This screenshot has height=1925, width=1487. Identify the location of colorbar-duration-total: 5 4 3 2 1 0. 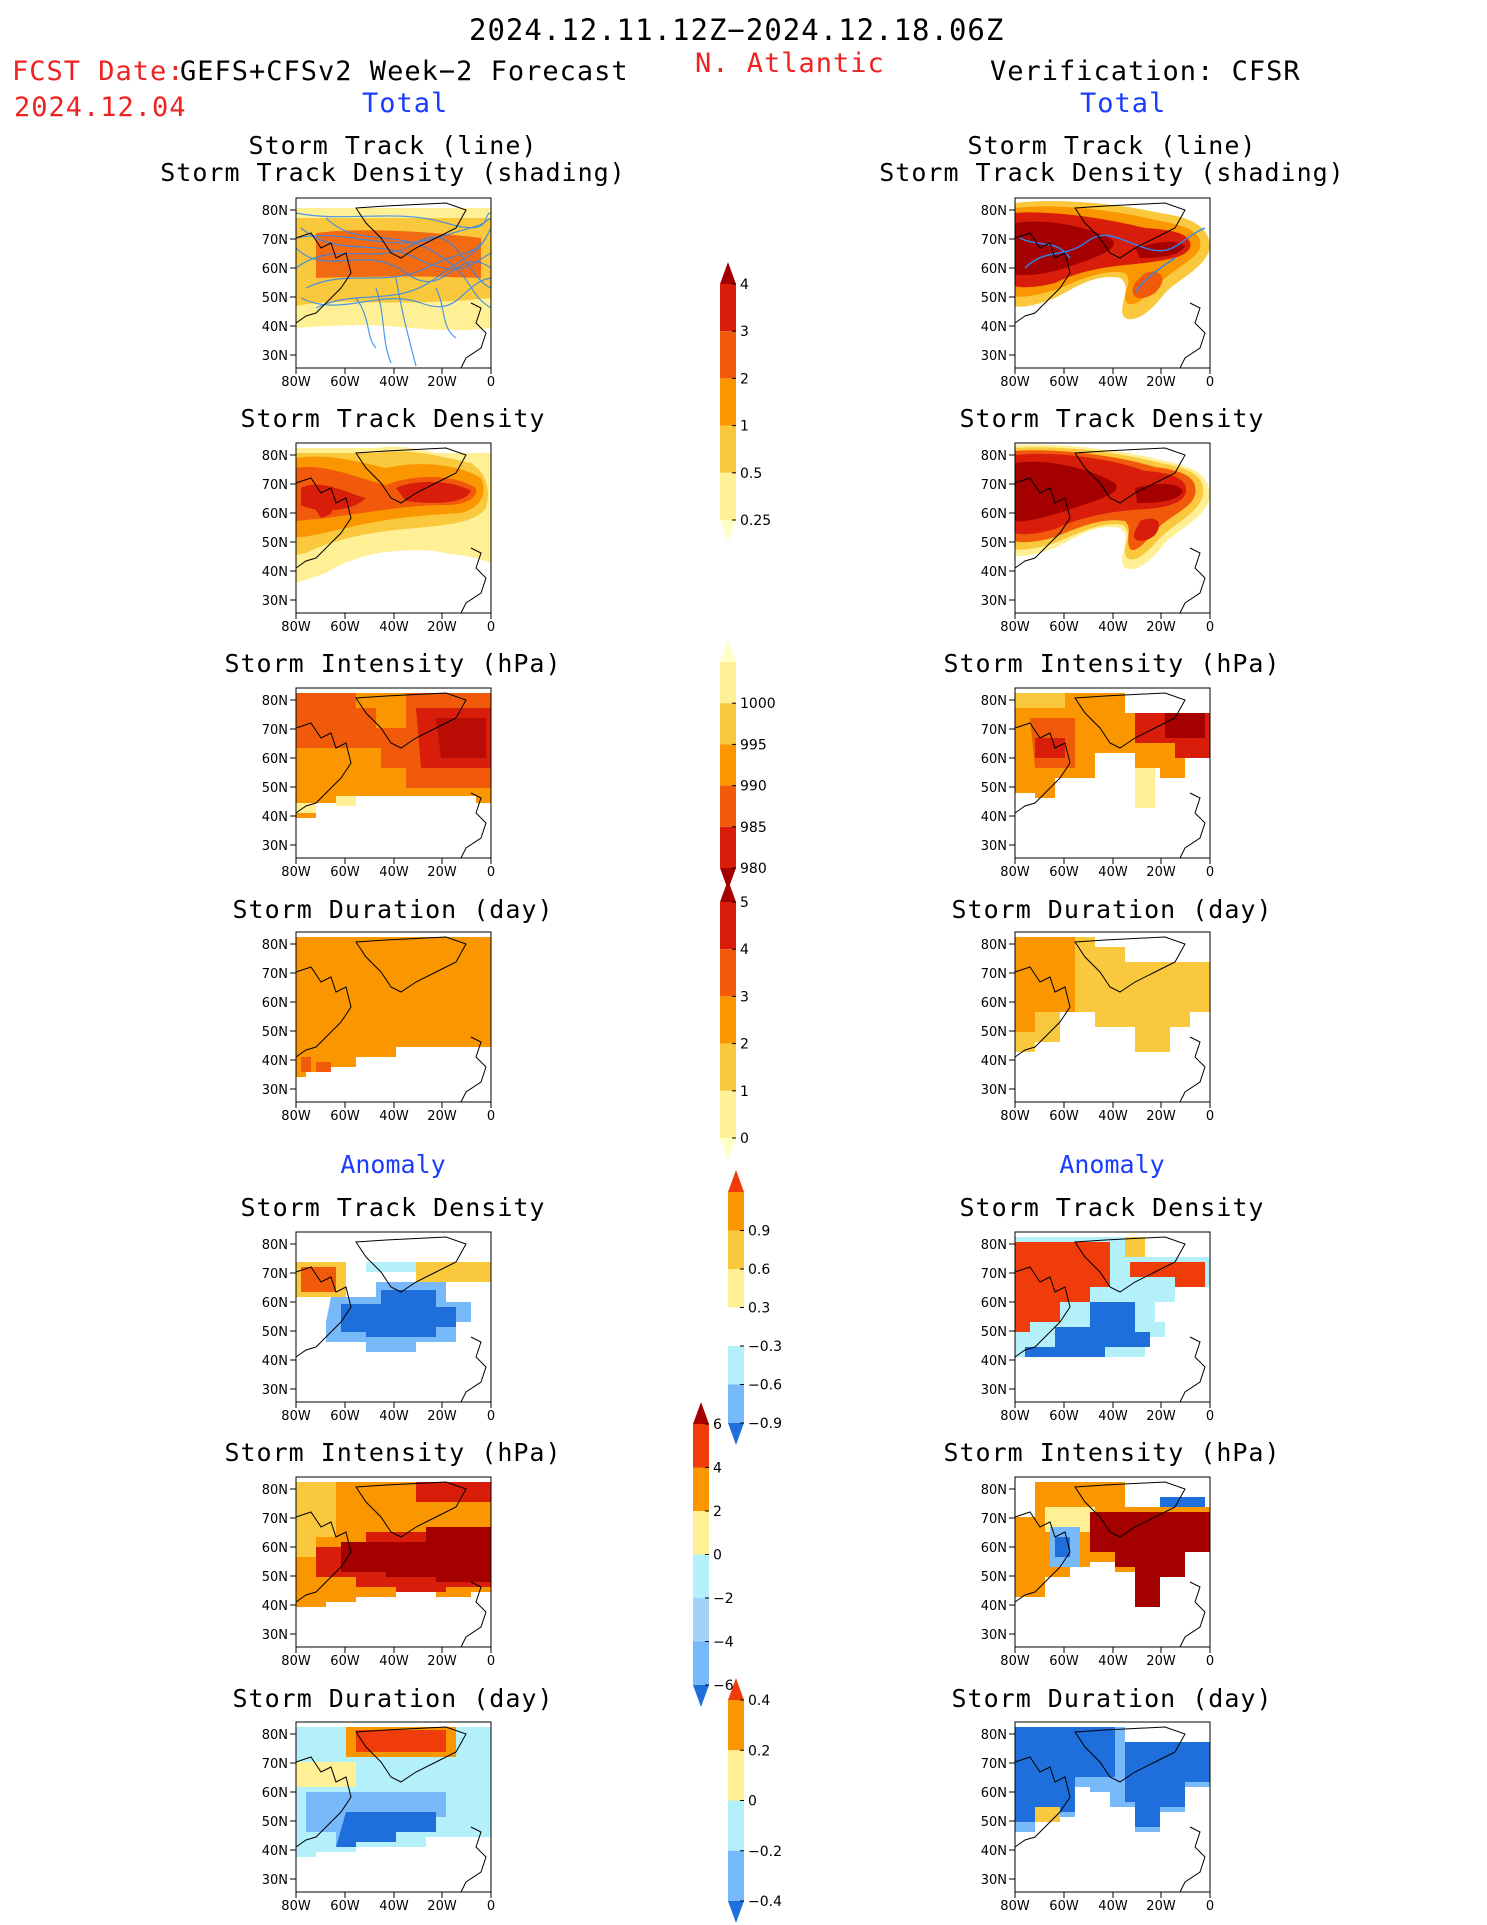
(734, 1020).